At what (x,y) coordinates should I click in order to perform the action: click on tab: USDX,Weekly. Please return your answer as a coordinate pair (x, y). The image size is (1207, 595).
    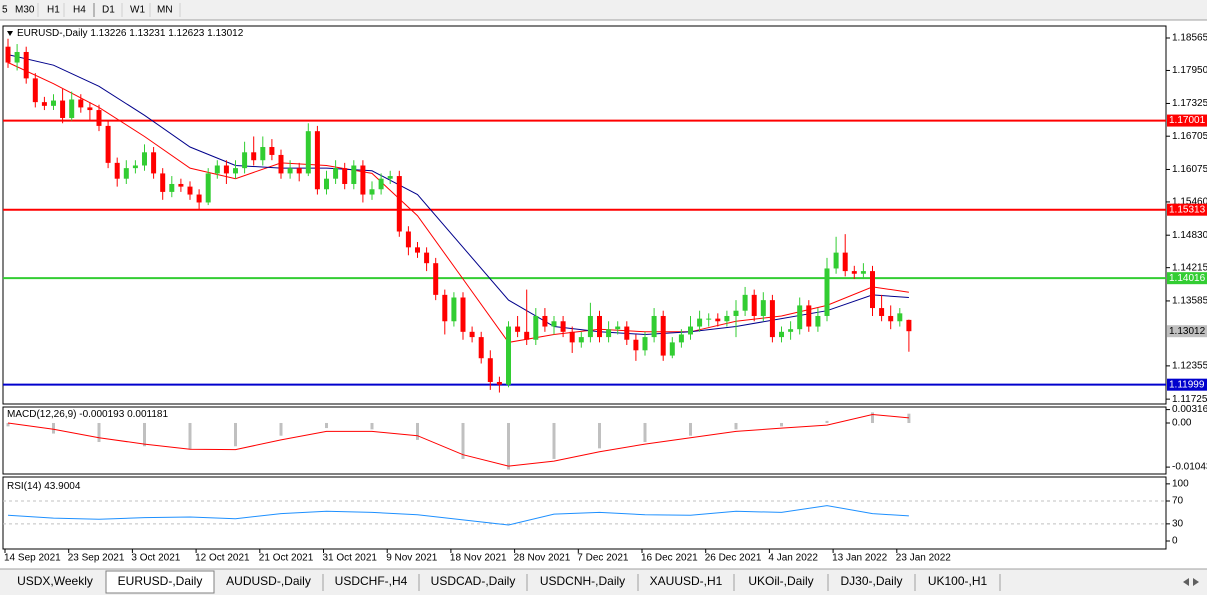
    Looking at the image, I should click on (55, 581).